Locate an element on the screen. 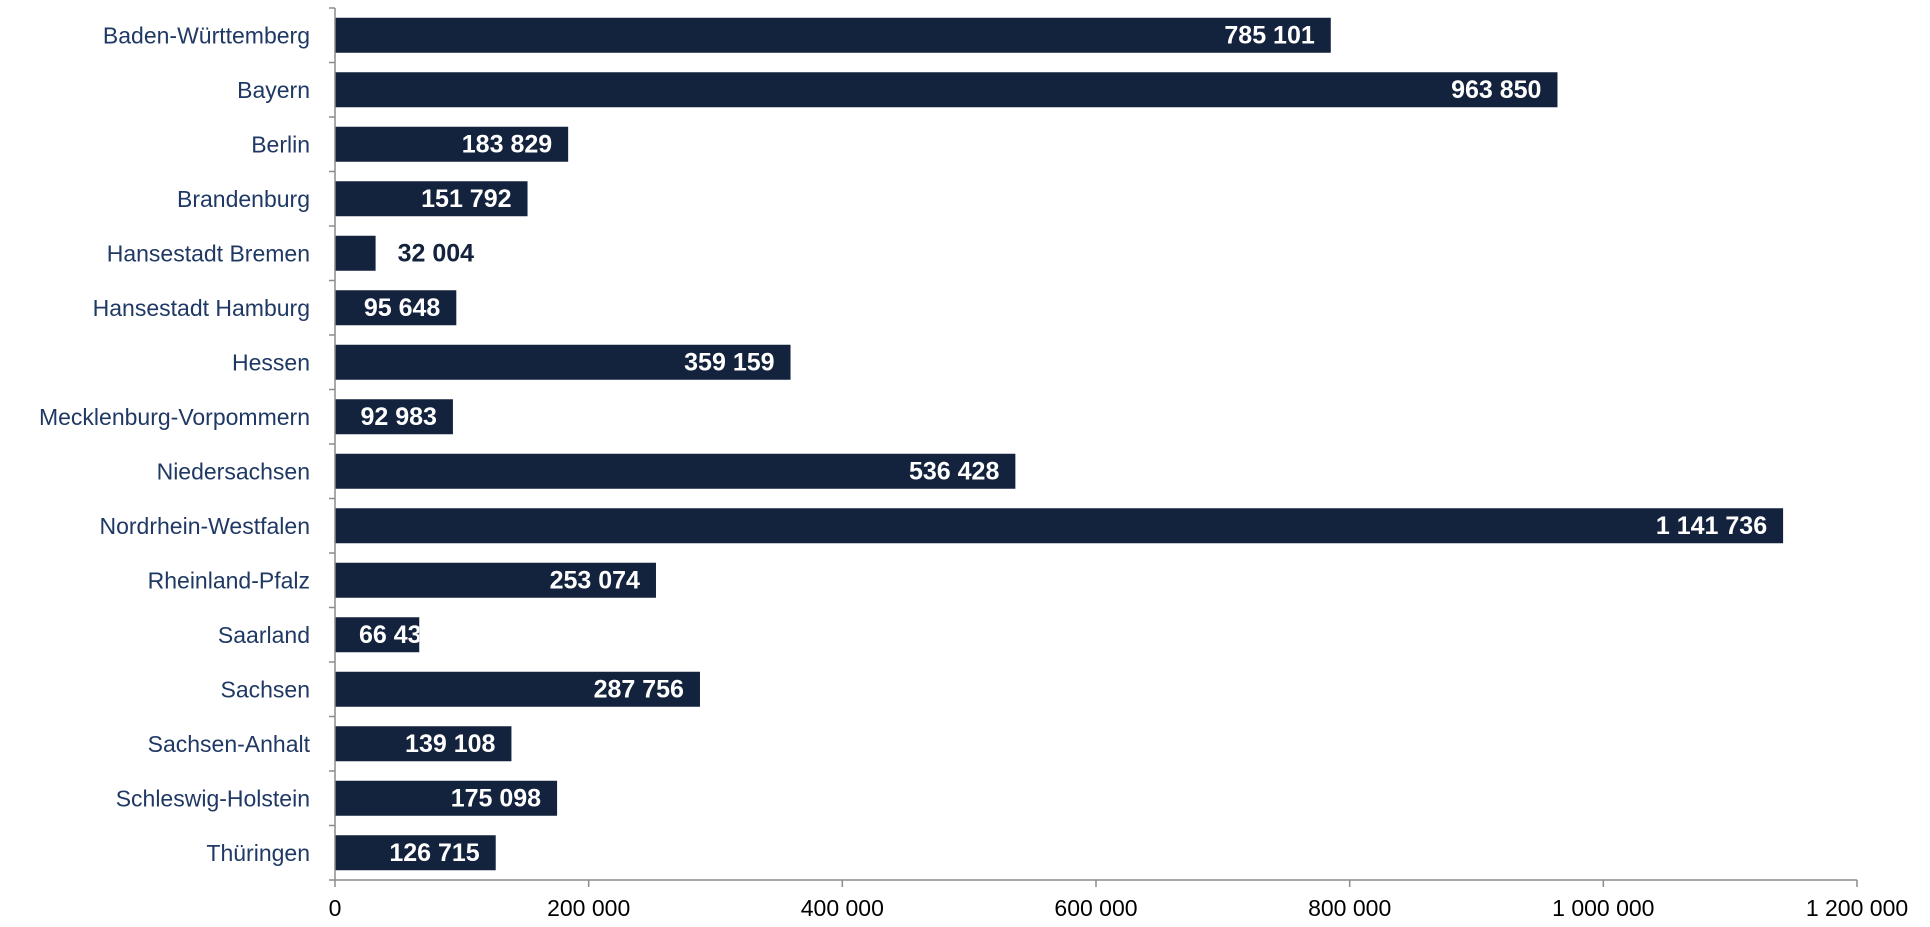  data-label: 183 829 is located at coordinates (507, 144).